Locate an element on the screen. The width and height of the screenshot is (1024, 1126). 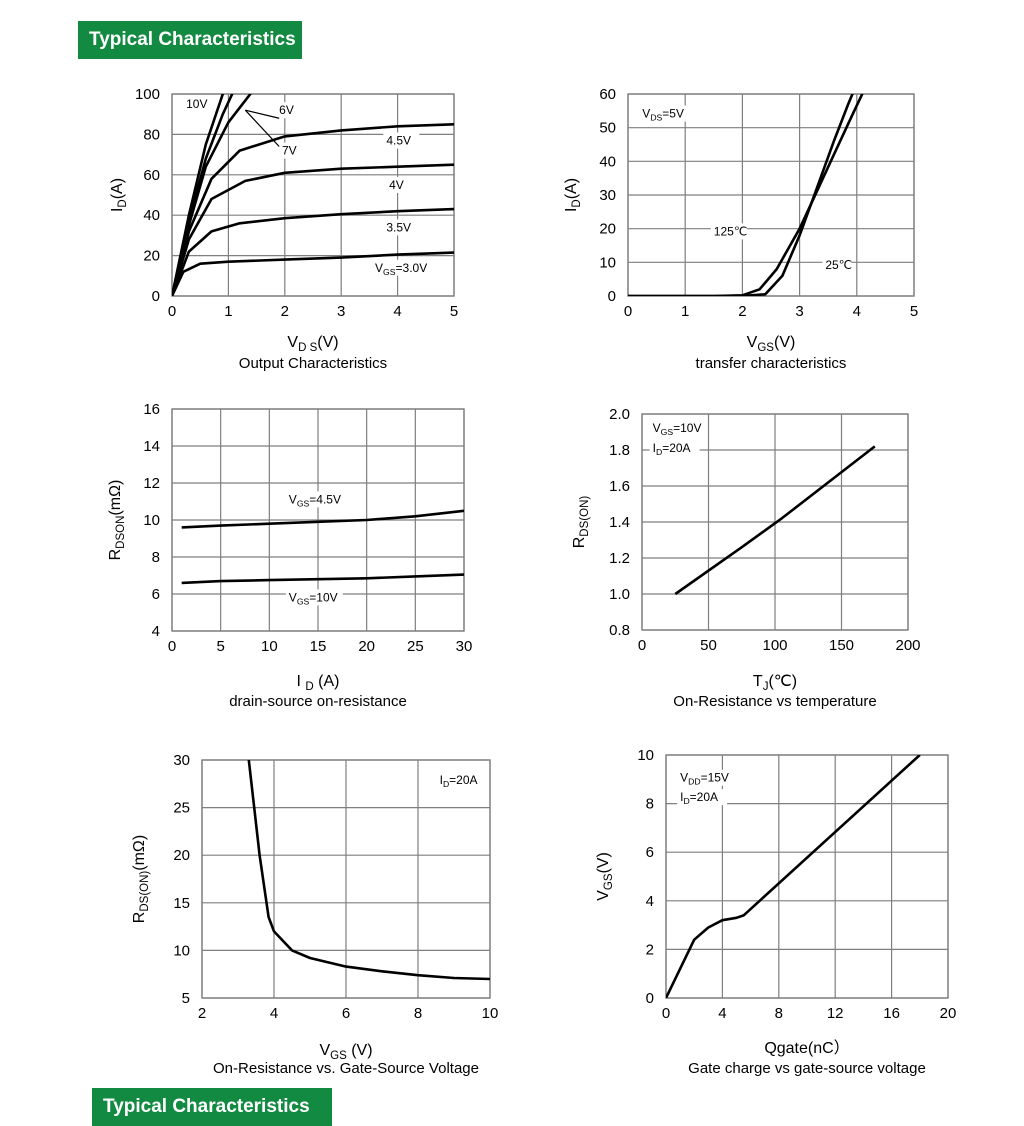
x-tick-label: 12 is located at coordinates (835, 1013).